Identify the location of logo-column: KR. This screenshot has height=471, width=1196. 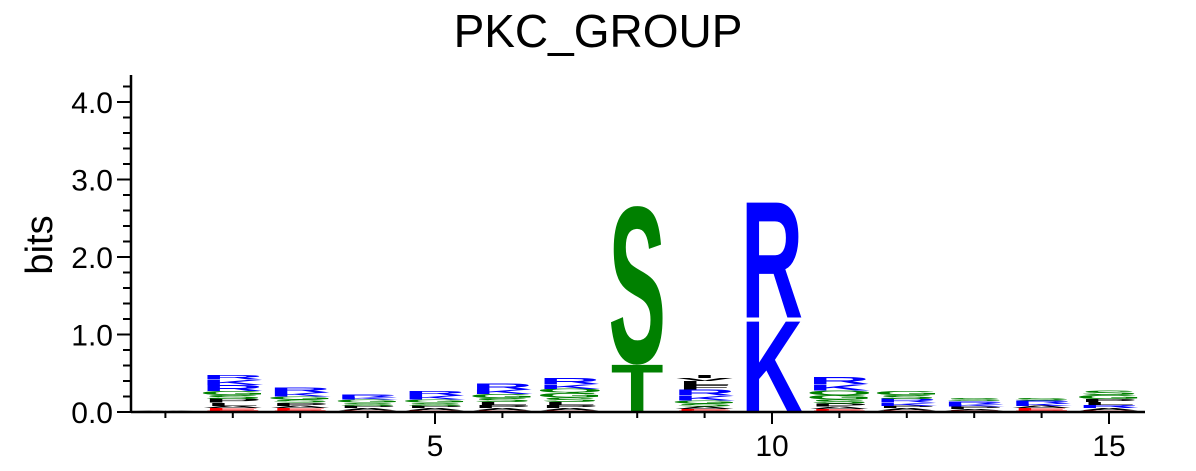
(772, 304).